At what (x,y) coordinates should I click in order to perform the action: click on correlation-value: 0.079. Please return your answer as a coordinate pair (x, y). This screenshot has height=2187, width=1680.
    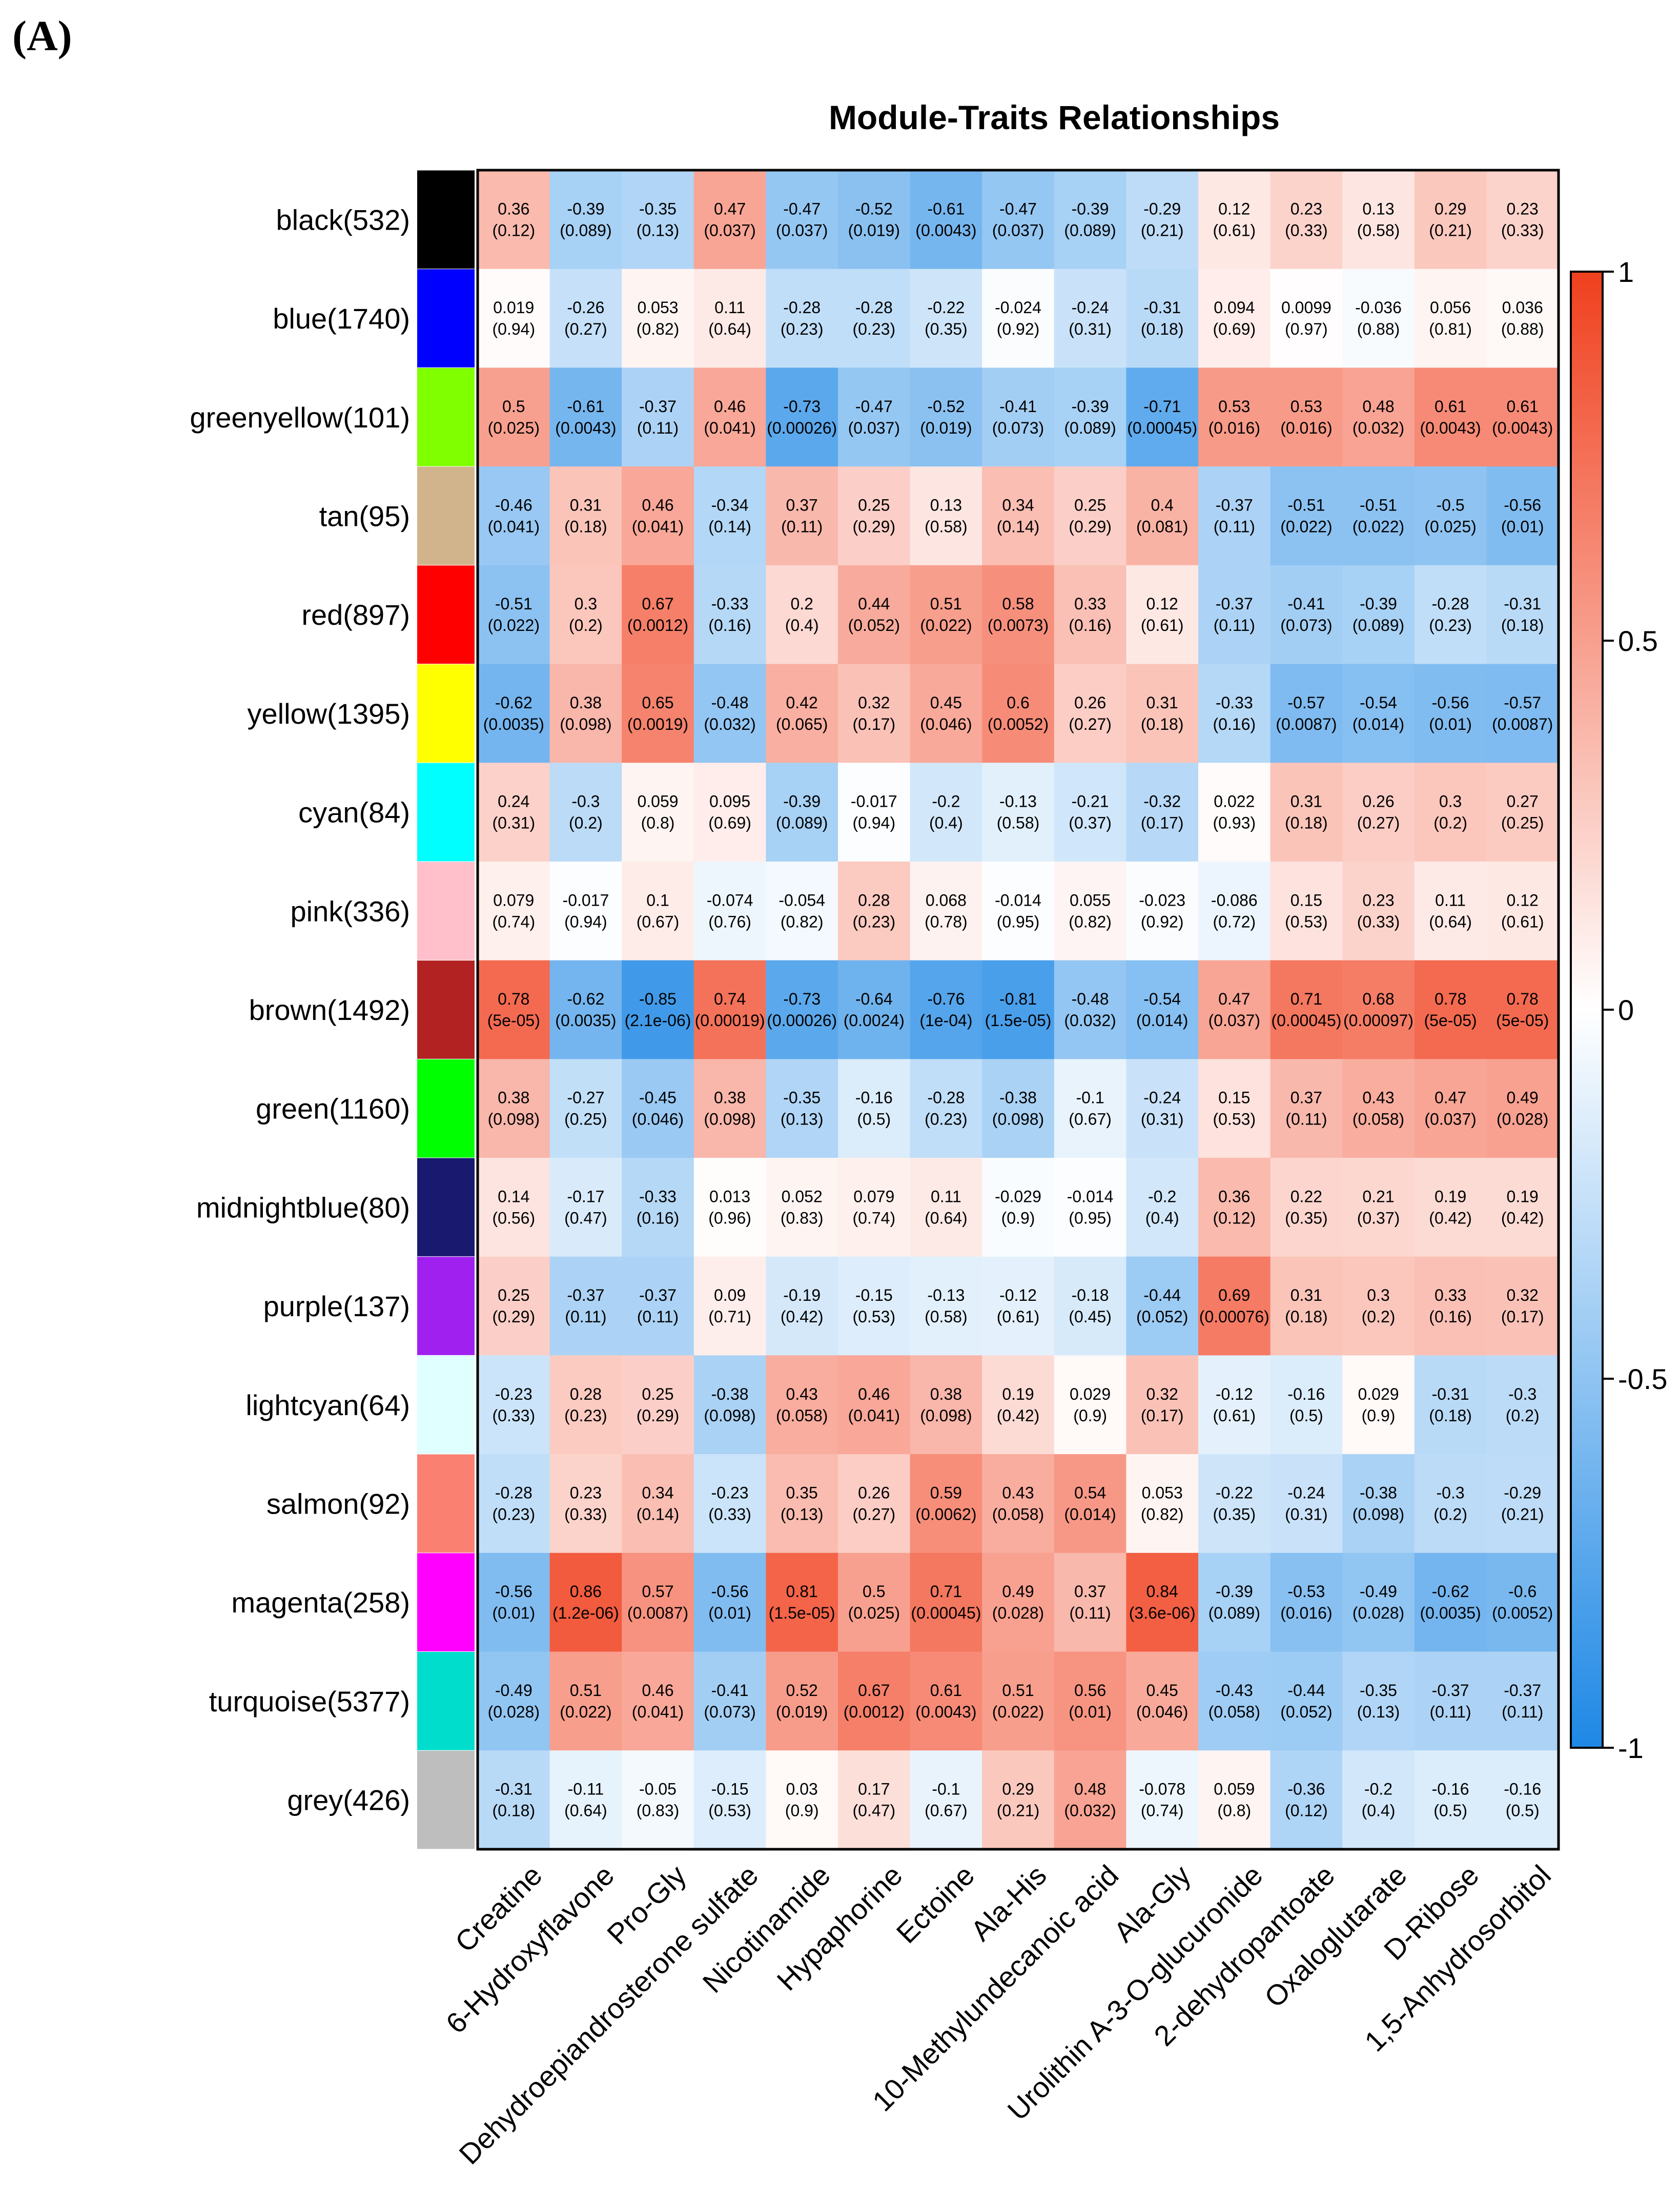
    Looking at the image, I should click on (873, 1196).